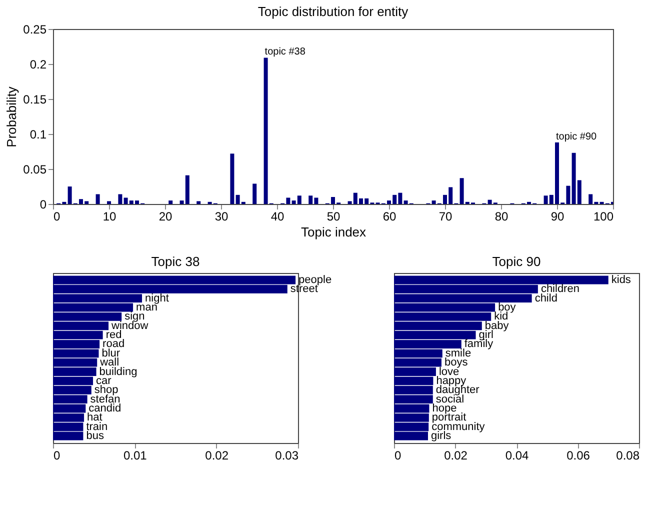 This screenshot has height=525, width=671. I want to click on x-tick-label: 60, so click(389, 217).